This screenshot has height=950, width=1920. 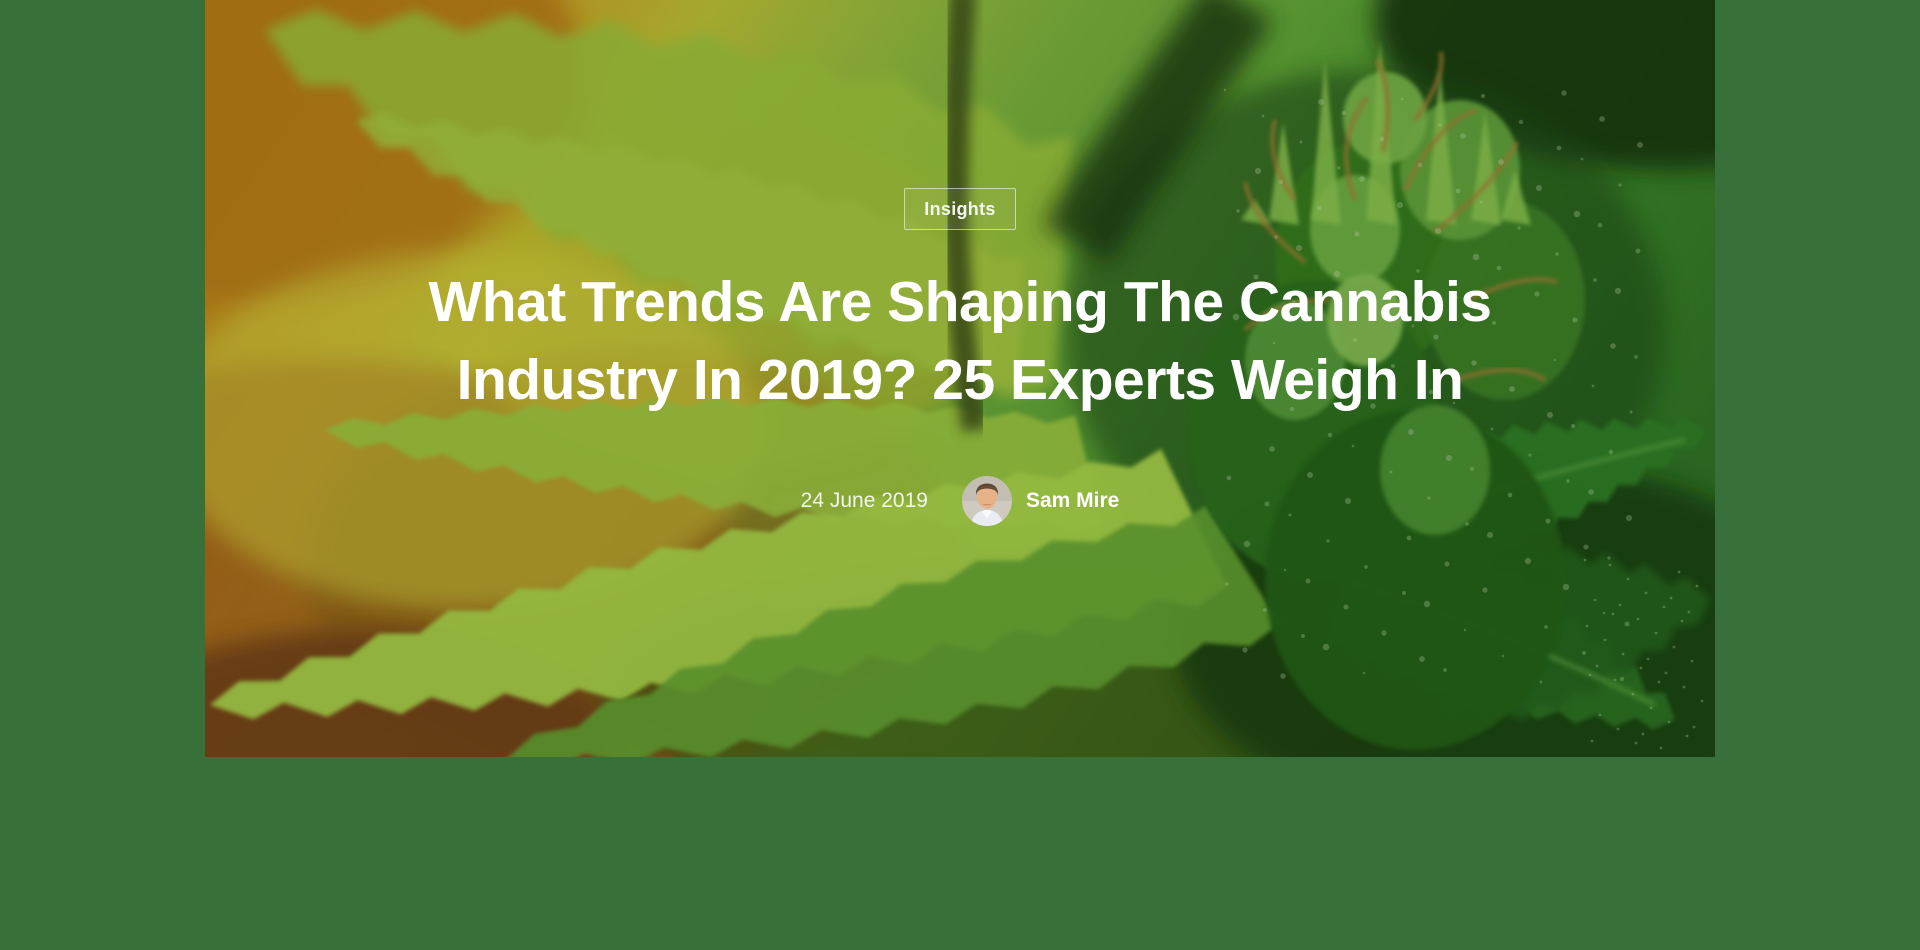 What do you see at coordinates (960, 501) in the screenshot?
I see `article-meta: 24 June 2019 Sam Mire` at bounding box center [960, 501].